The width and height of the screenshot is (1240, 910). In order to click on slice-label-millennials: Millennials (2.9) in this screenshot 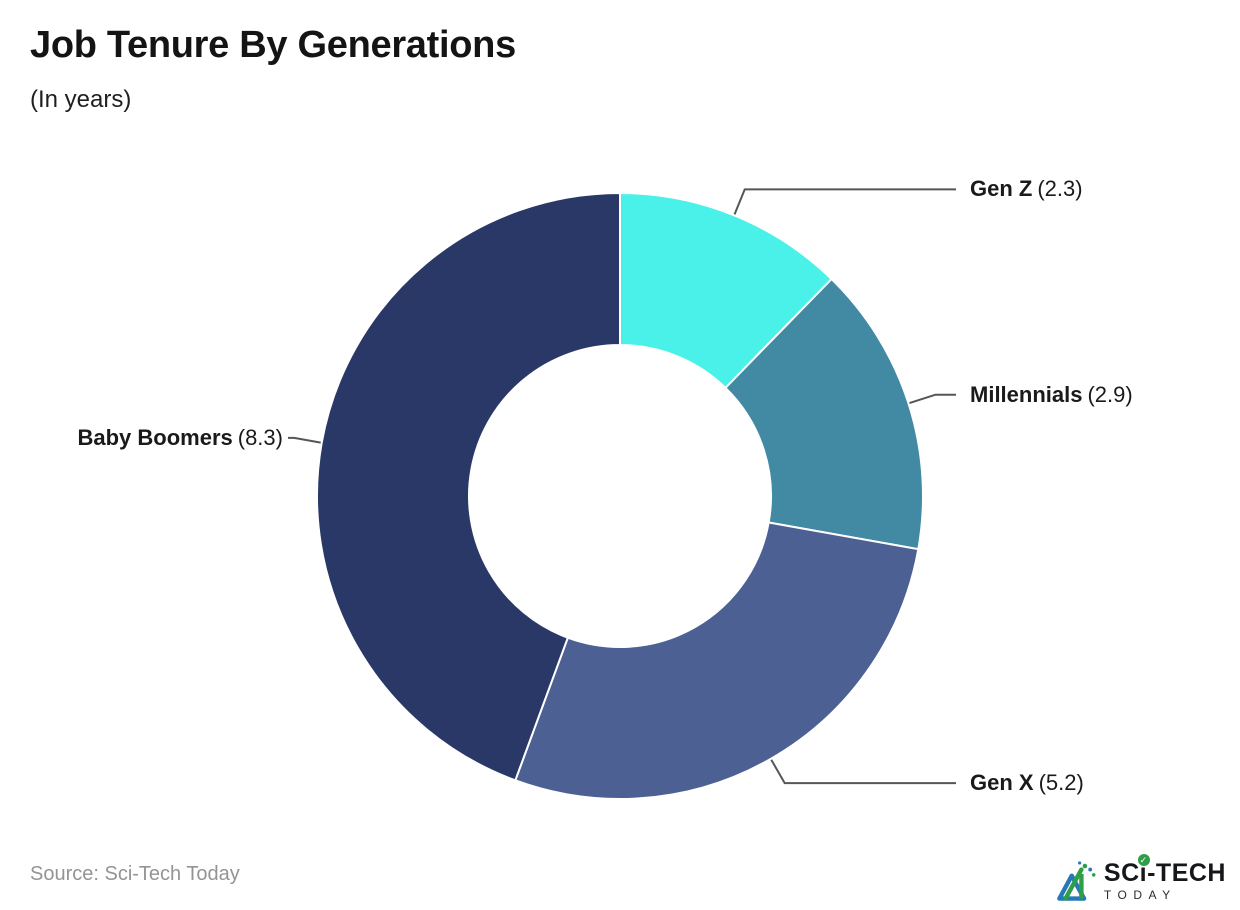, I will do `click(1051, 394)`.